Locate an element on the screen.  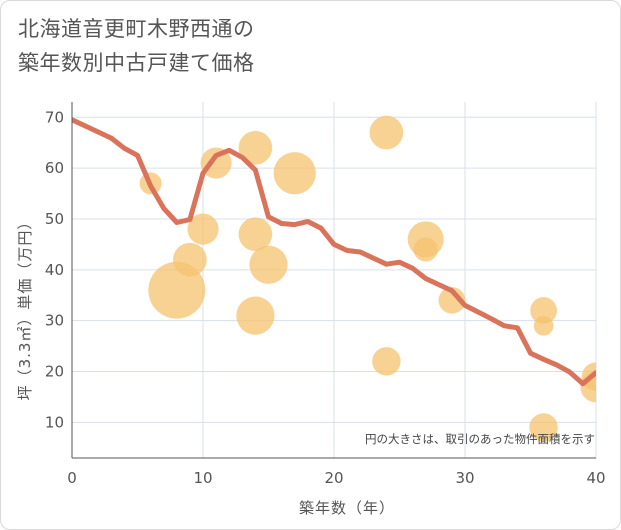
x-tick-label: 10 is located at coordinates (202, 478).